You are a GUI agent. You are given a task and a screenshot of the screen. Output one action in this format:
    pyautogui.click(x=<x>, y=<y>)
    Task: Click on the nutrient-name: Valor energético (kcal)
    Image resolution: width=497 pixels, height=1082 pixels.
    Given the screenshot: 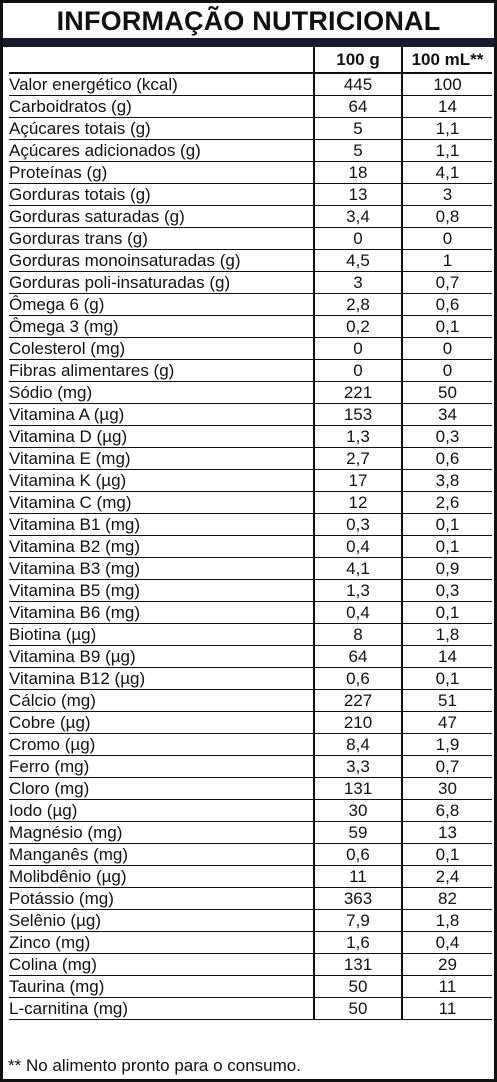 What is the action you would take?
    pyautogui.click(x=161, y=84)
    